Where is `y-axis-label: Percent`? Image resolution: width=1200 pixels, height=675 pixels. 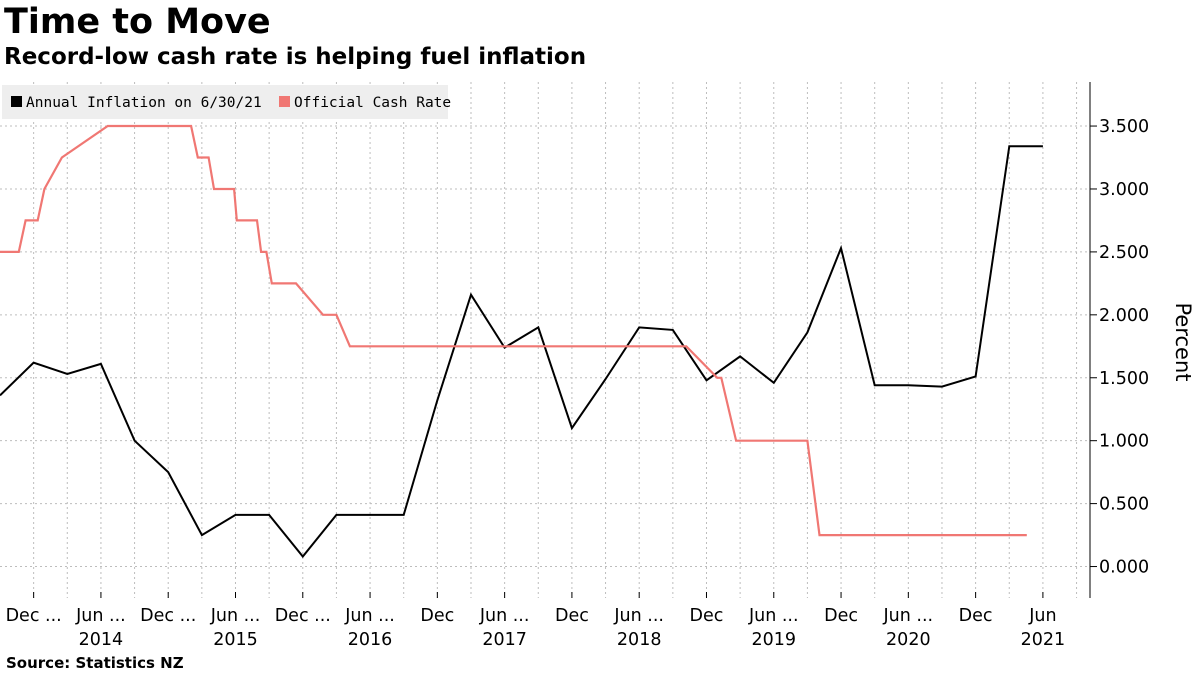
y-axis-label: Percent is located at coordinates (1183, 341).